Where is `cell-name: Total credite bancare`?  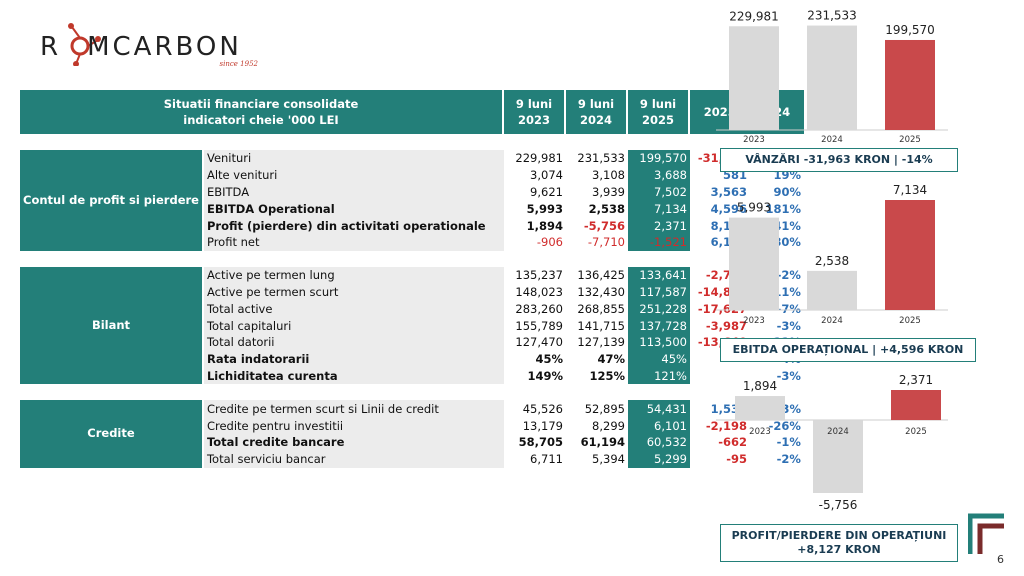 cell-name: Total credite bancare is located at coordinates (353, 442).